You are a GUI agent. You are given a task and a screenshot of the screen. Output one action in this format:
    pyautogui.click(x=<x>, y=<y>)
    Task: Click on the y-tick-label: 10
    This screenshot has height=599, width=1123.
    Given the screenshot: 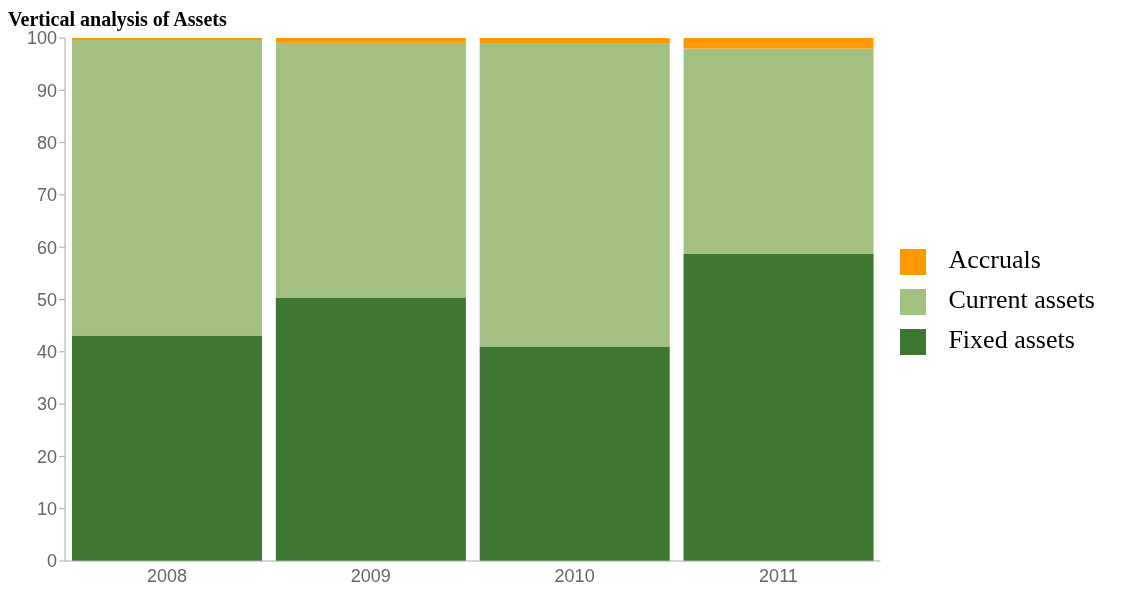 What is the action you would take?
    pyautogui.click(x=46, y=509)
    